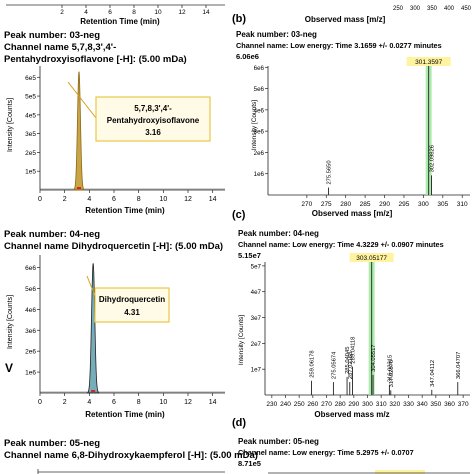 This screenshot has width=474, height=474. What do you see at coordinates (449, 404) in the screenshot?
I see `ms-c-x-tick-label: 360` at bounding box center [449, 404].